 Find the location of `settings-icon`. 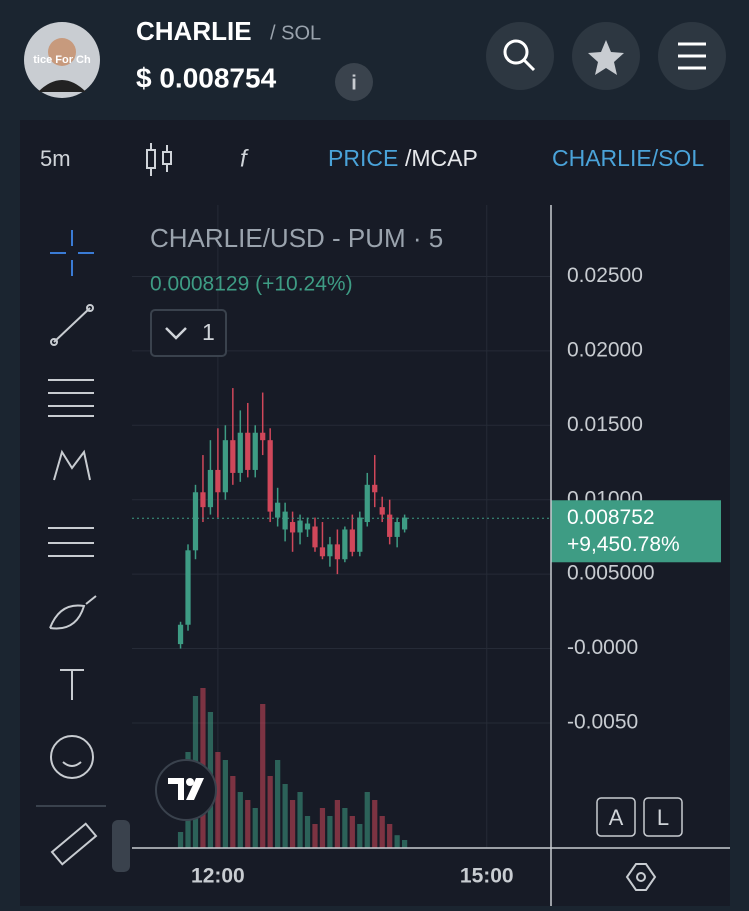

settings-icon is located at coordinates (641, 877).